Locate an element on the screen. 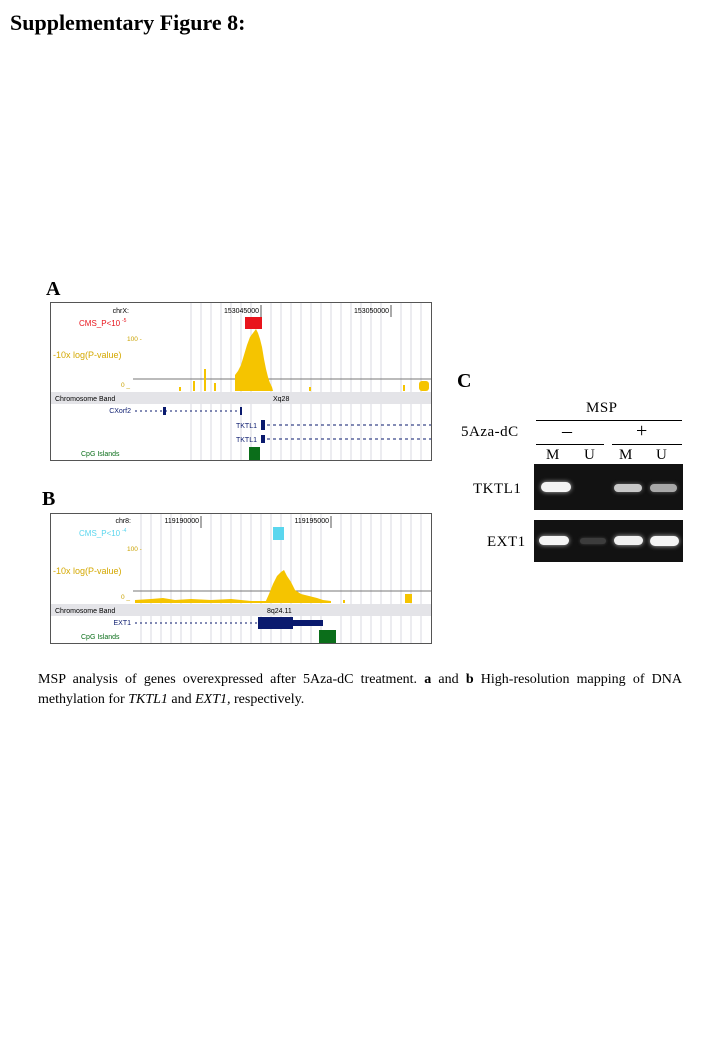 Image resolution: width=720 pixels, height=1040 pixels. panel-b-gene1-exon is located at coordinates (275, 623).